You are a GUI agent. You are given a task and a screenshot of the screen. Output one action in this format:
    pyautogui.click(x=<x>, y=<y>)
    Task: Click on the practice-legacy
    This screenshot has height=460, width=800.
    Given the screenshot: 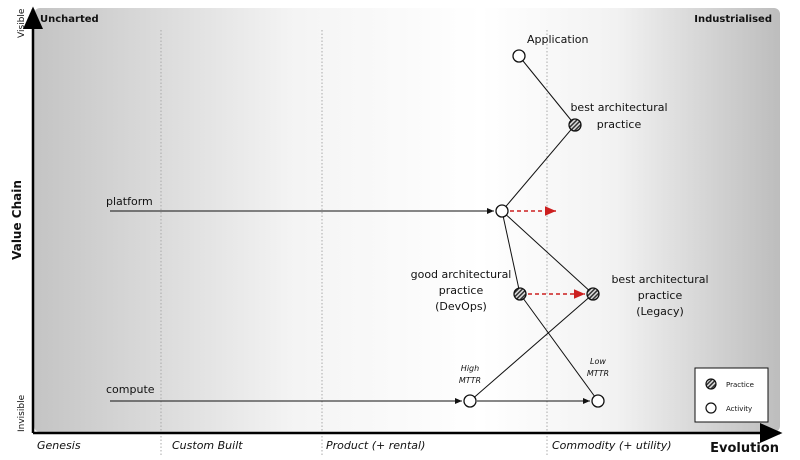 What is the action you would take?
    pyautogui.click(x=593, y=294)
    